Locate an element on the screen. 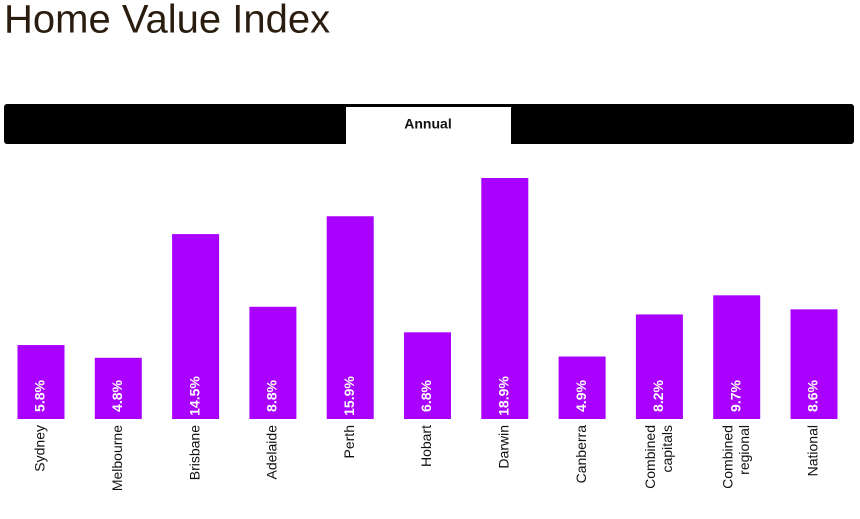 This screenshot has height=519, width=860. x-tick-label: Canberra is located at coordinates (581, 454).